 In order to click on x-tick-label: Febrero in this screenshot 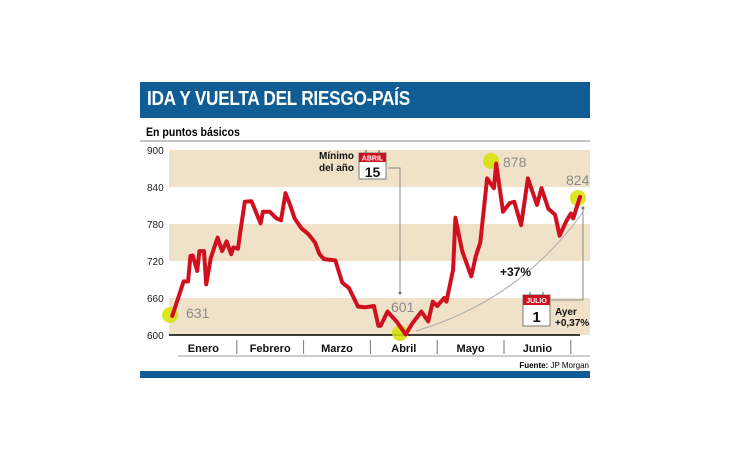, I will do `click(270, 349)`.